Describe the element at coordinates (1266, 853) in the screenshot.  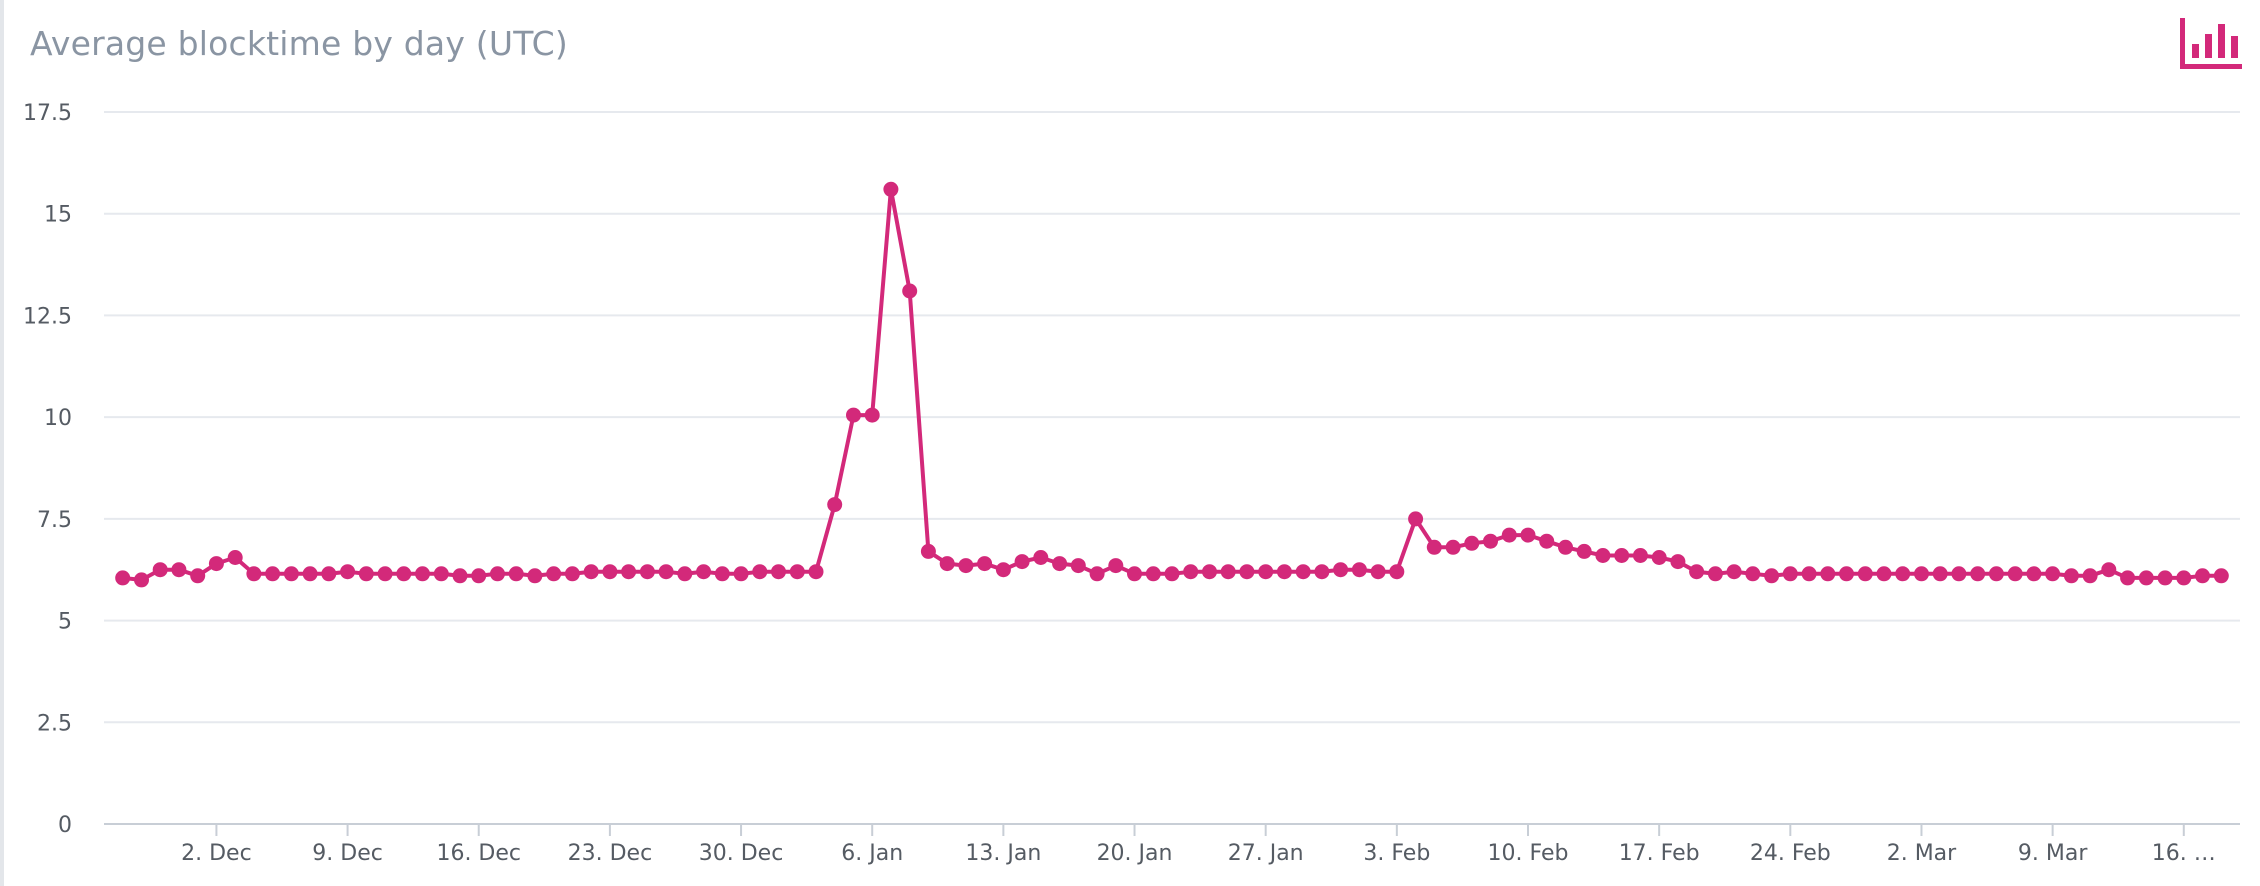
I see `x-tick-label: 27. Jan` at that location.